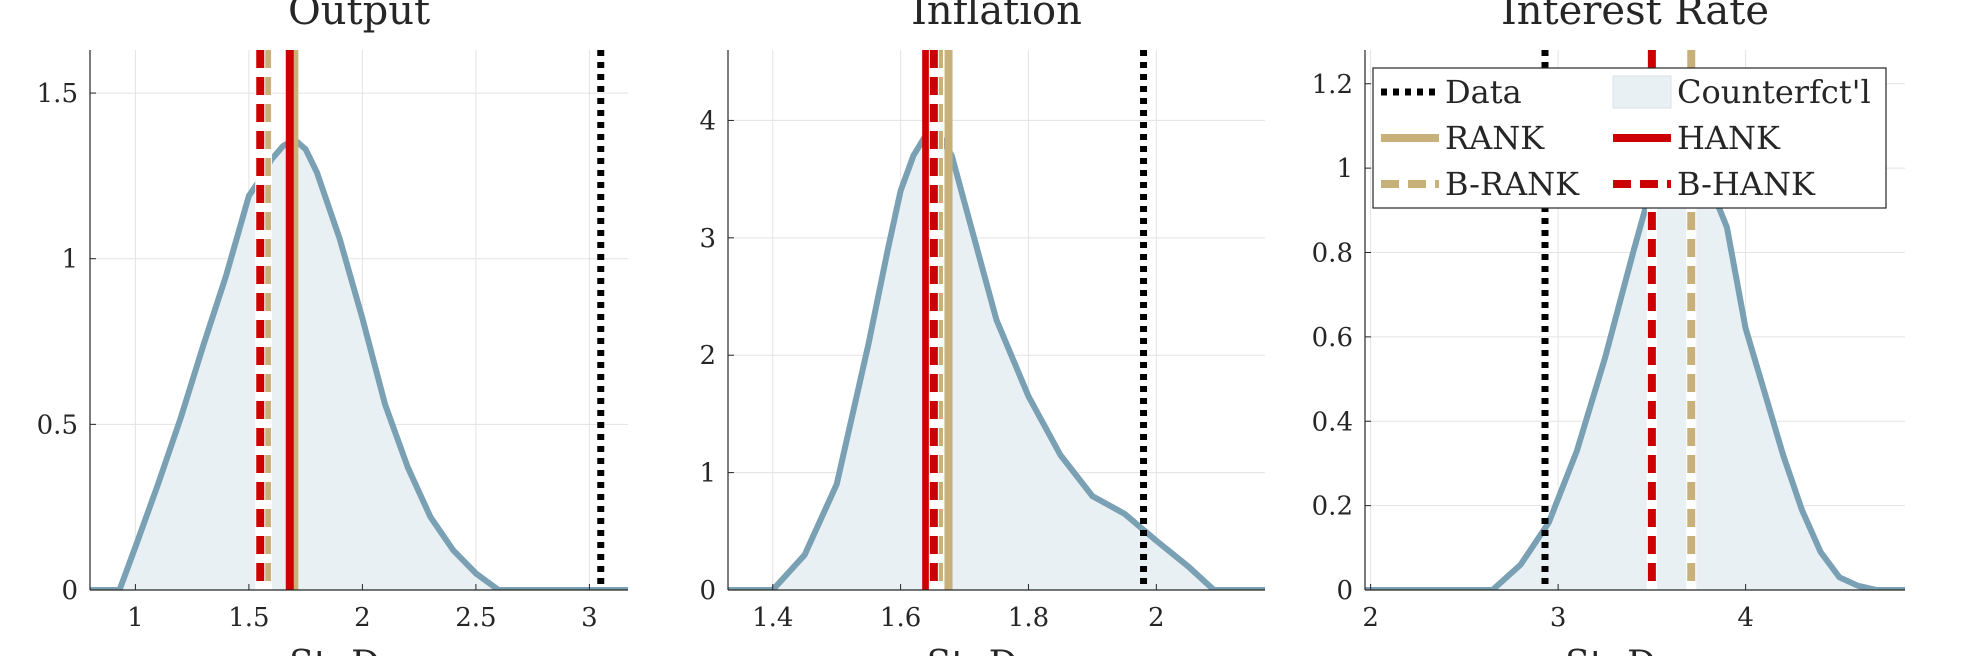 This screenshot has height=660, width=1969. Describe the element at coordinates (1746, 184) in the screenshot. I see `legend-label: B-HANK` at that location.